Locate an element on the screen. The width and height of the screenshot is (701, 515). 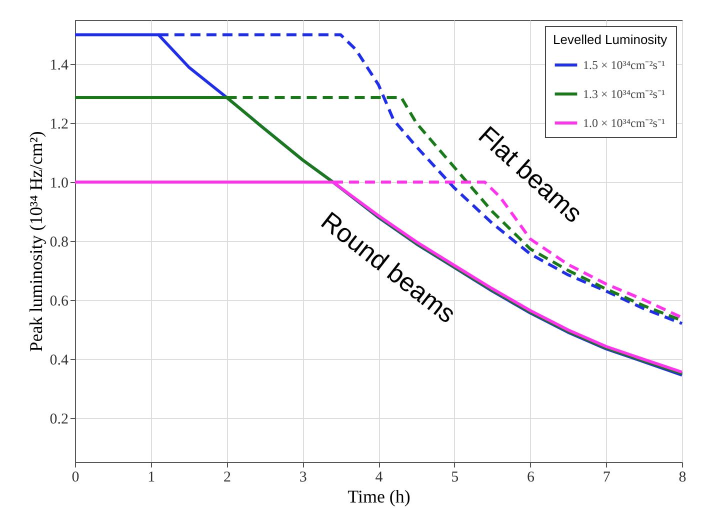
x-tick-label: 8 is located at coordinates (682, 478).